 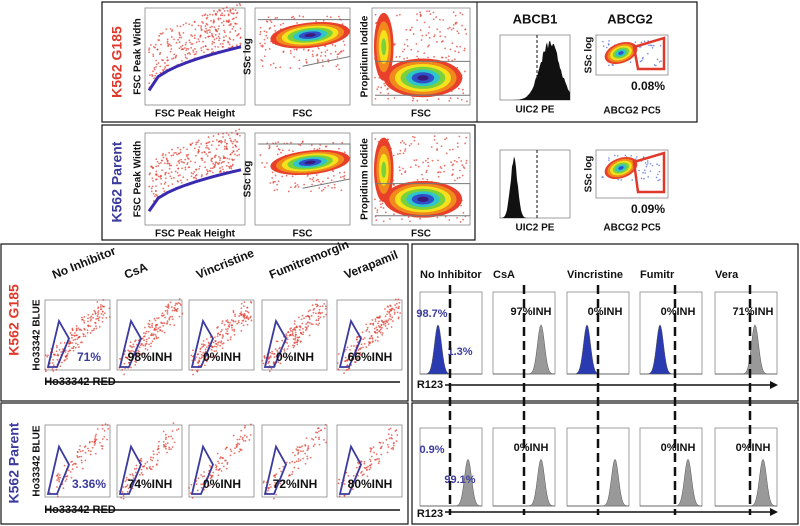 What do you see at coordinates (89, 357) in the screenshot?
I see `gate-percent: 71%` at bounding box center [89, 357].